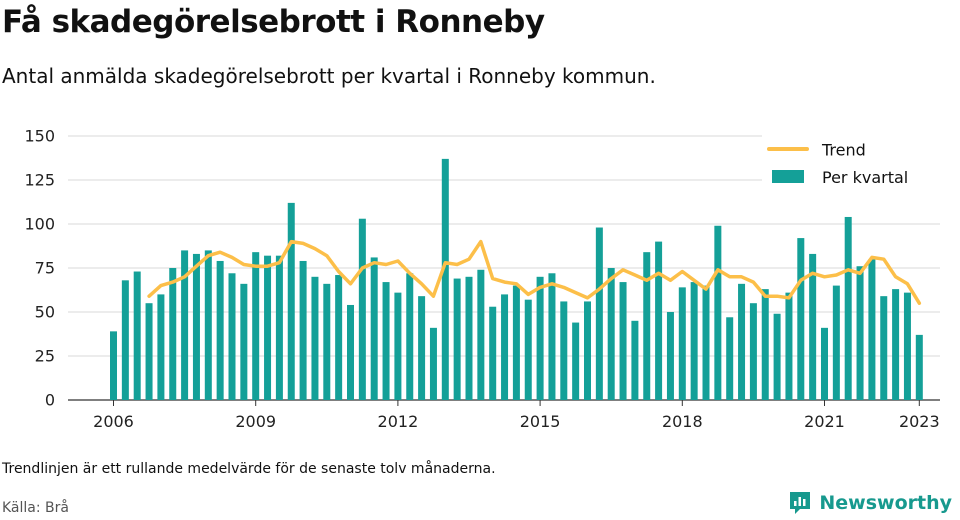 Image resolution: width=960 pixels, height=520 pixels. I want to click on trend-line, so click(534, 272).